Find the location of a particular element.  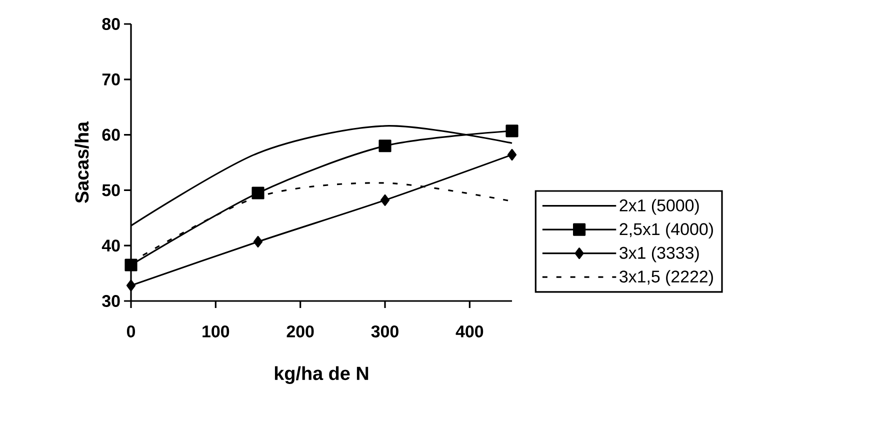

y-tick-label: 40 is located at coordinates (111, 246).